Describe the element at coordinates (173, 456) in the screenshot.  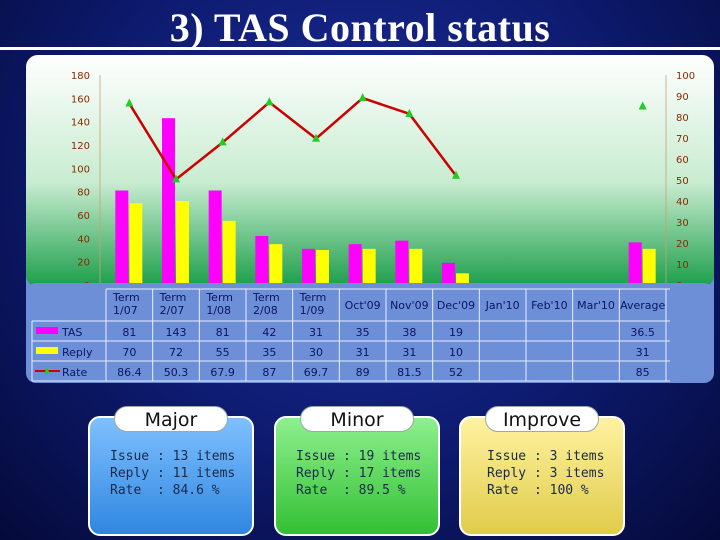
I see `major-issue: Issue : 13 items` at that location.